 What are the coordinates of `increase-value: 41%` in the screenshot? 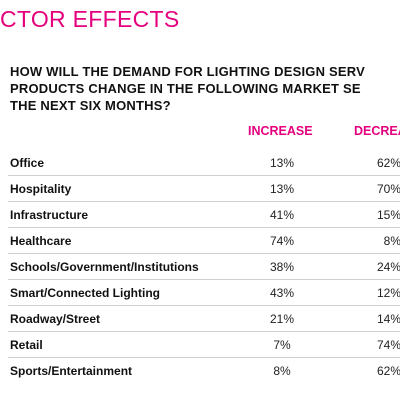 It's located at (282, 215).